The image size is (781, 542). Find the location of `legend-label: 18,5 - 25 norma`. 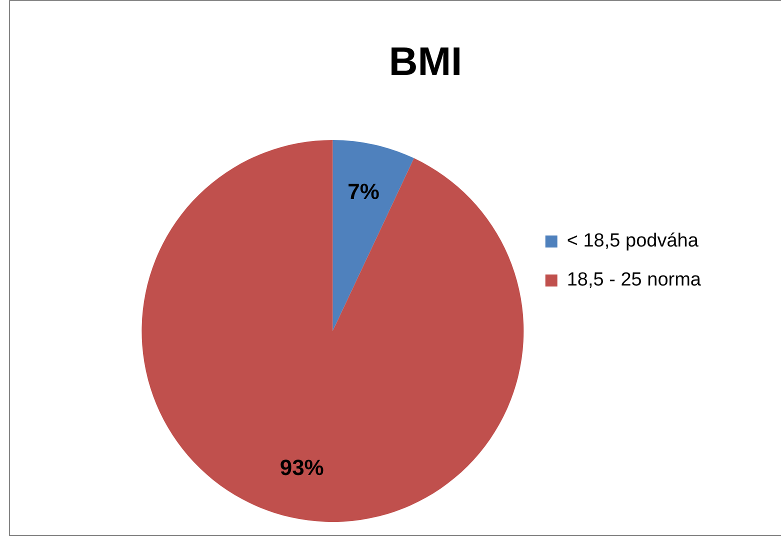

legend-label: 18,5 - 25 norma is located at coordinates (634, 280).